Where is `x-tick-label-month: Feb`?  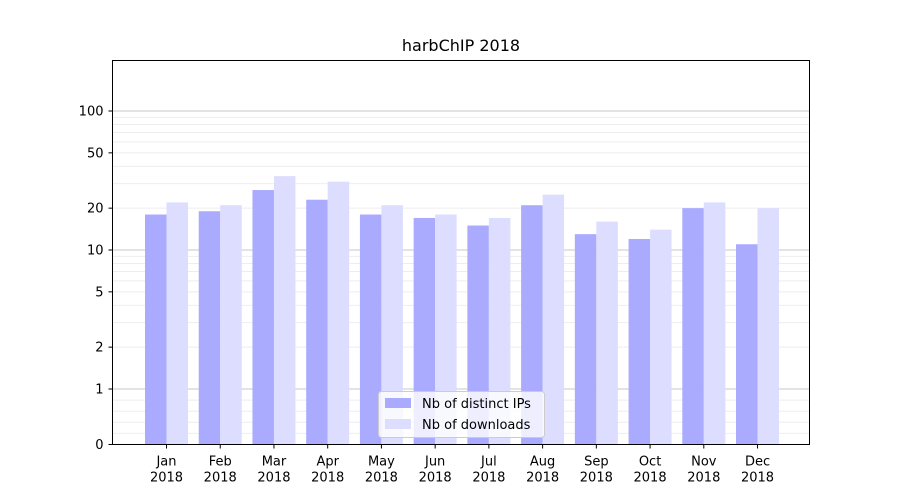
x-tick-label-month: Feb is located at coordinates (220, 462).